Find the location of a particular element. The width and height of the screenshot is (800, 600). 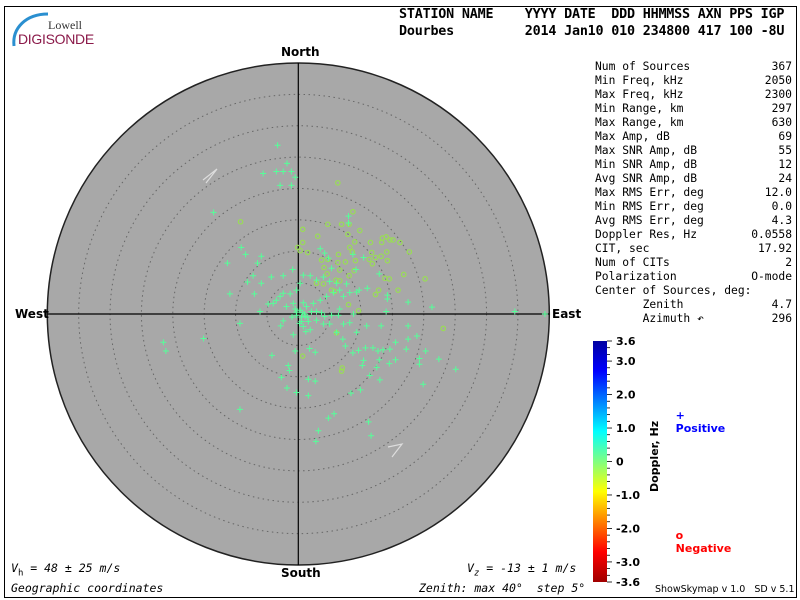

stats-label: Num of Sources is located at coordinates (643, 66).